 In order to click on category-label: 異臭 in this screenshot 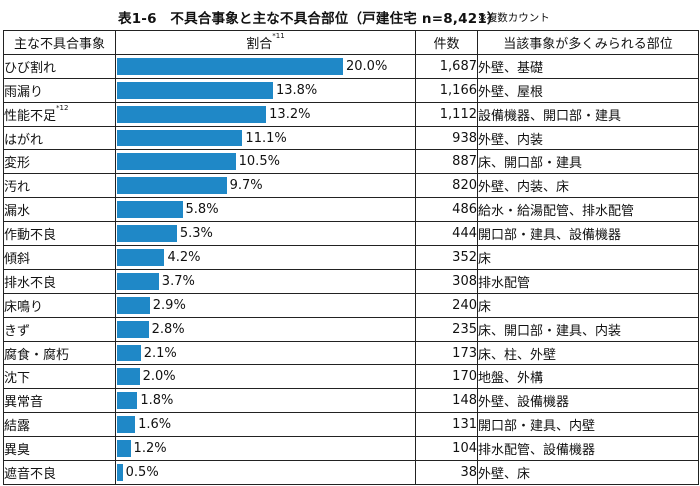, I will do `click(17, 451)`.